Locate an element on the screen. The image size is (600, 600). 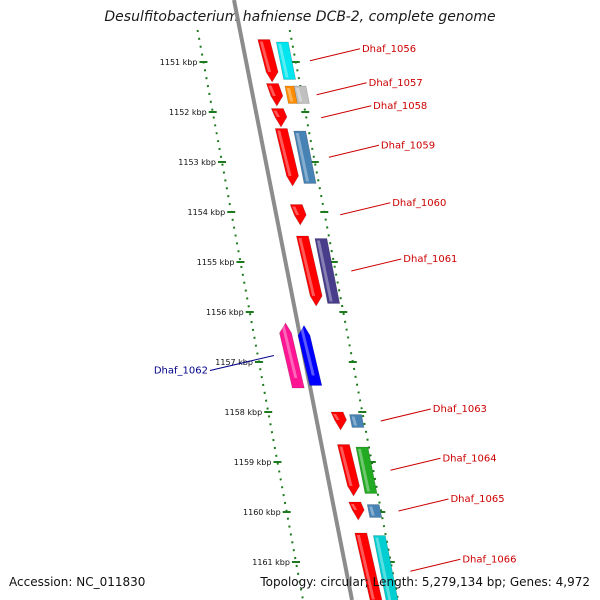
gene-label: Dhaf_1062 is located at coordinates (181, 371).